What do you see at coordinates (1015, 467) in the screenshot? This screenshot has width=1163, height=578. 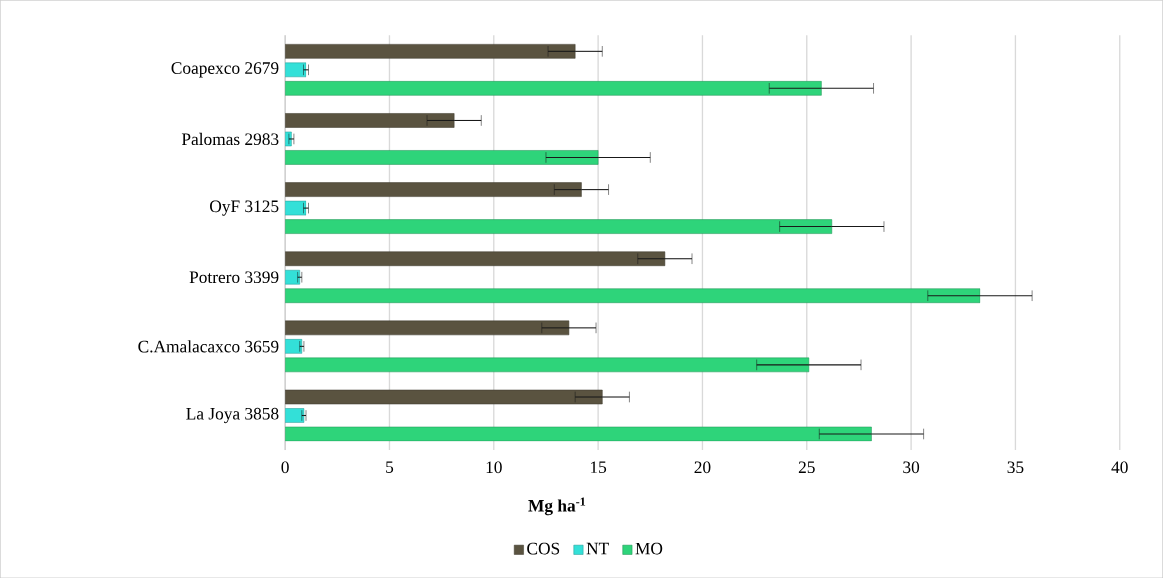 I see `x-tick-label: 35` at bounding box center [1015, 467].